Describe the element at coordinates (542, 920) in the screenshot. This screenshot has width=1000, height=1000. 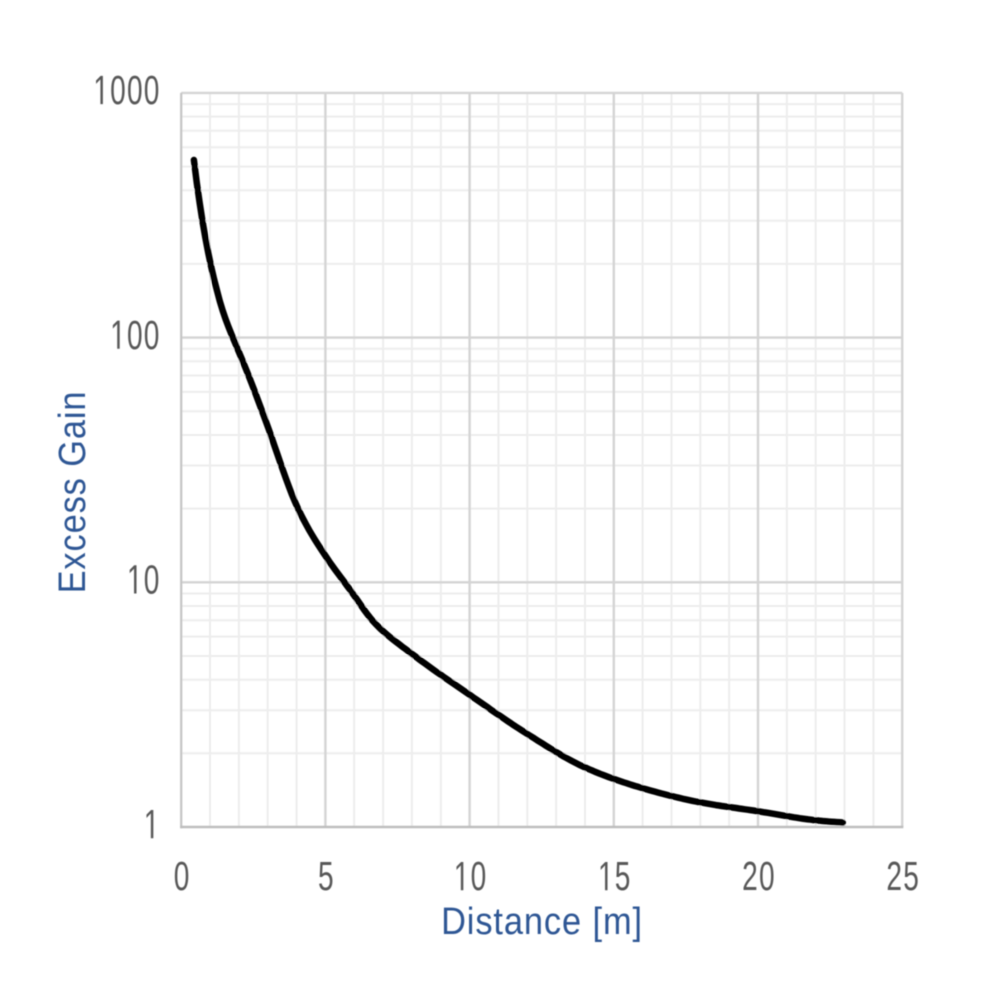
I see `svg-text: Distance [m]` at that location.